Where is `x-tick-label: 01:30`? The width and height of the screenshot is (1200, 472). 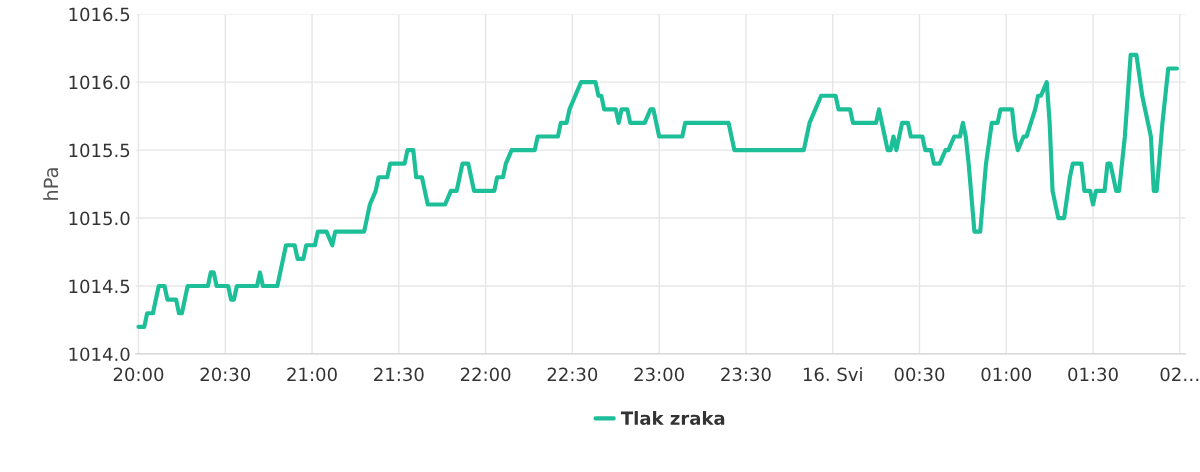
x-tick-label: 01:30 is located at coordinates (1093, 374).